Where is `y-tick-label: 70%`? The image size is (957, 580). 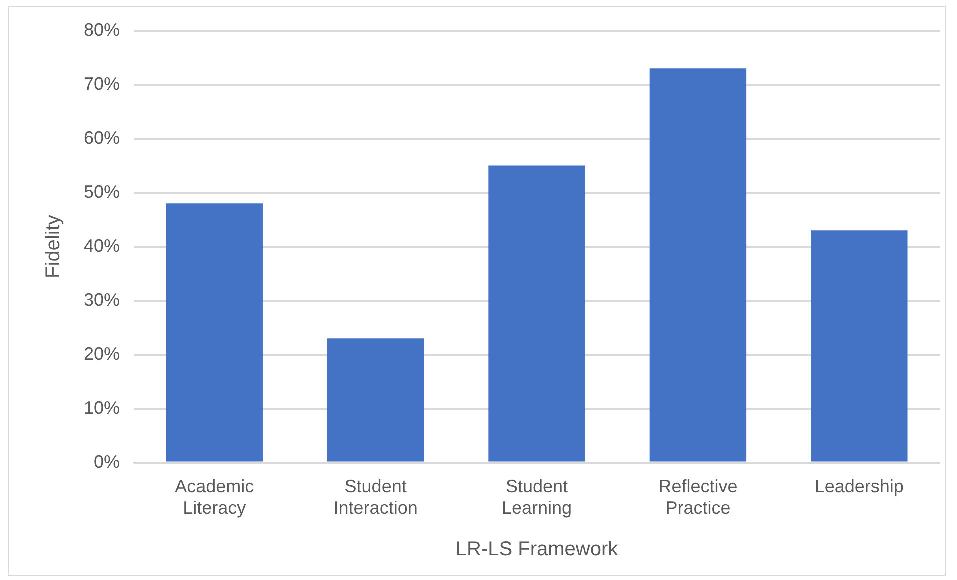
y-tick-label: 70% is located at coordinates (102, 84).